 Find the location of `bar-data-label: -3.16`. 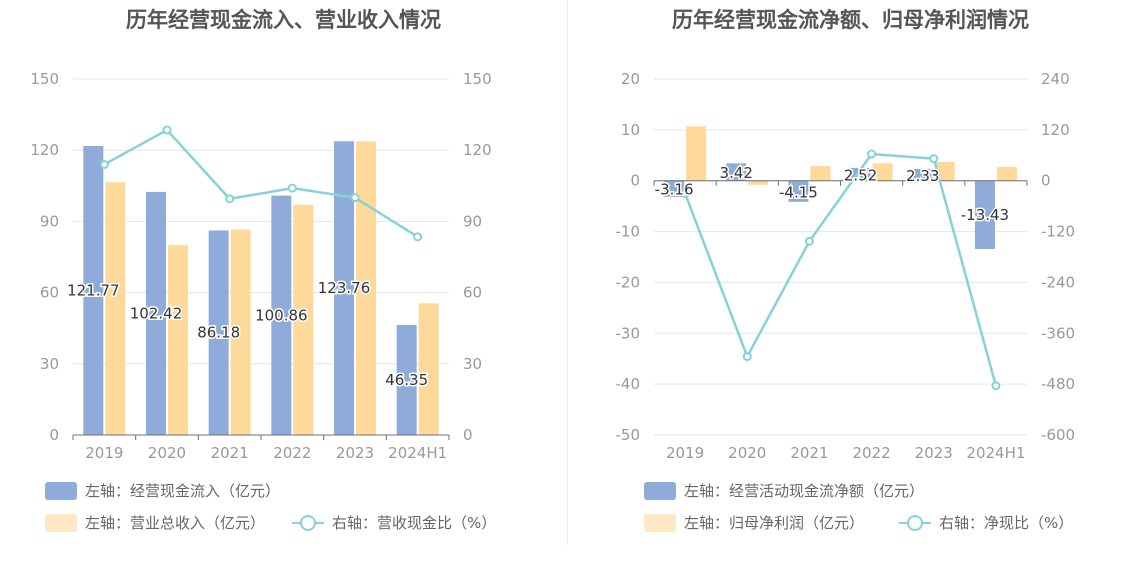

bar-data-label: -3.16 is located at coordinates (674, 190).